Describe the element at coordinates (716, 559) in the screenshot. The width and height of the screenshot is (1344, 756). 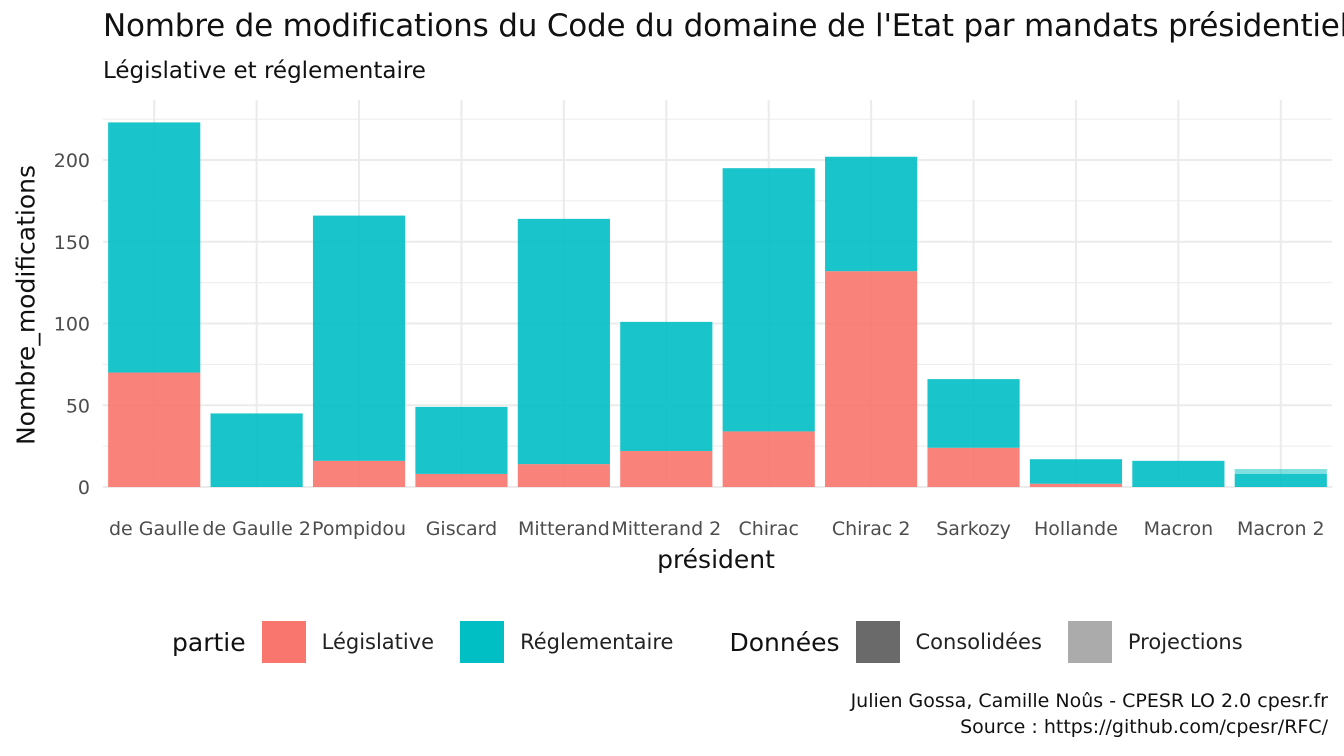
I see `x-axis-label: président` at that location.